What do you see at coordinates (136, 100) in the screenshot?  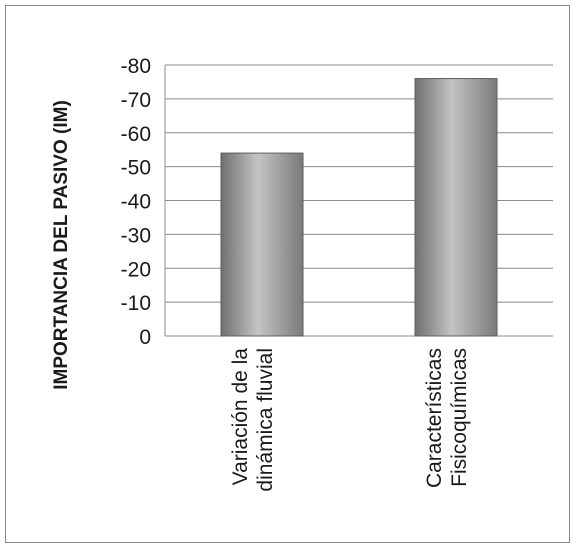 I see `y-tick-label: -70` at bounding box center [136, 100].